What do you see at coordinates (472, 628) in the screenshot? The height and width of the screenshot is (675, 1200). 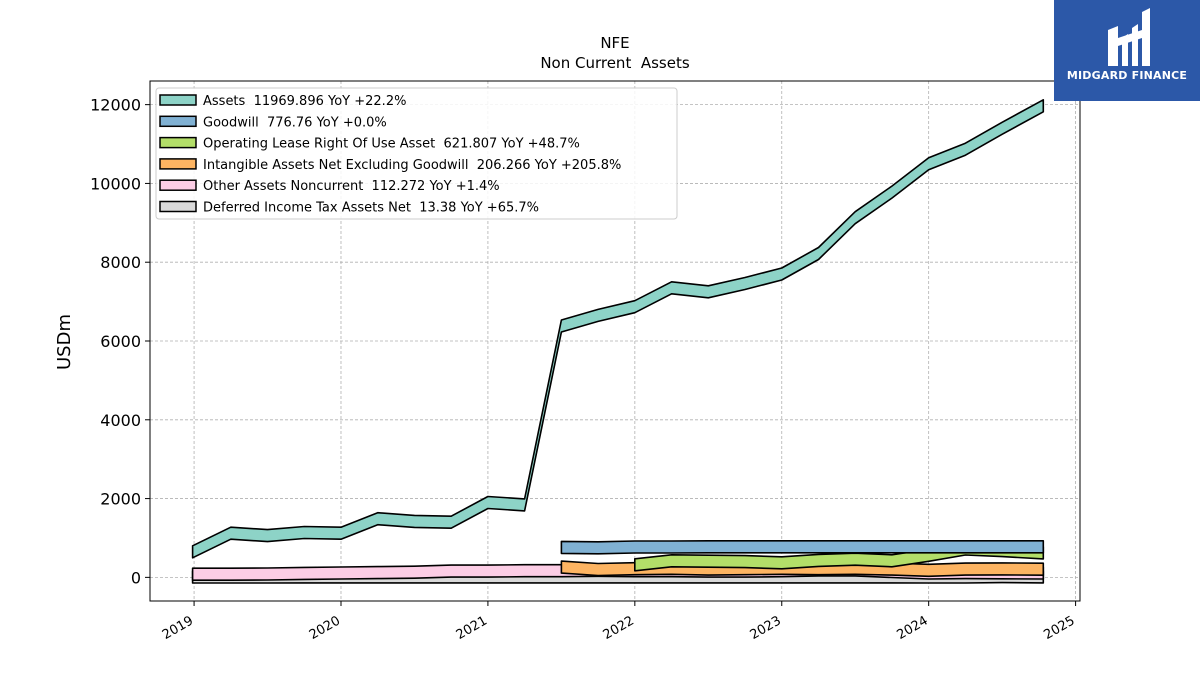 I see `x-tick-label: 2021` at bounding box center [472, 628].